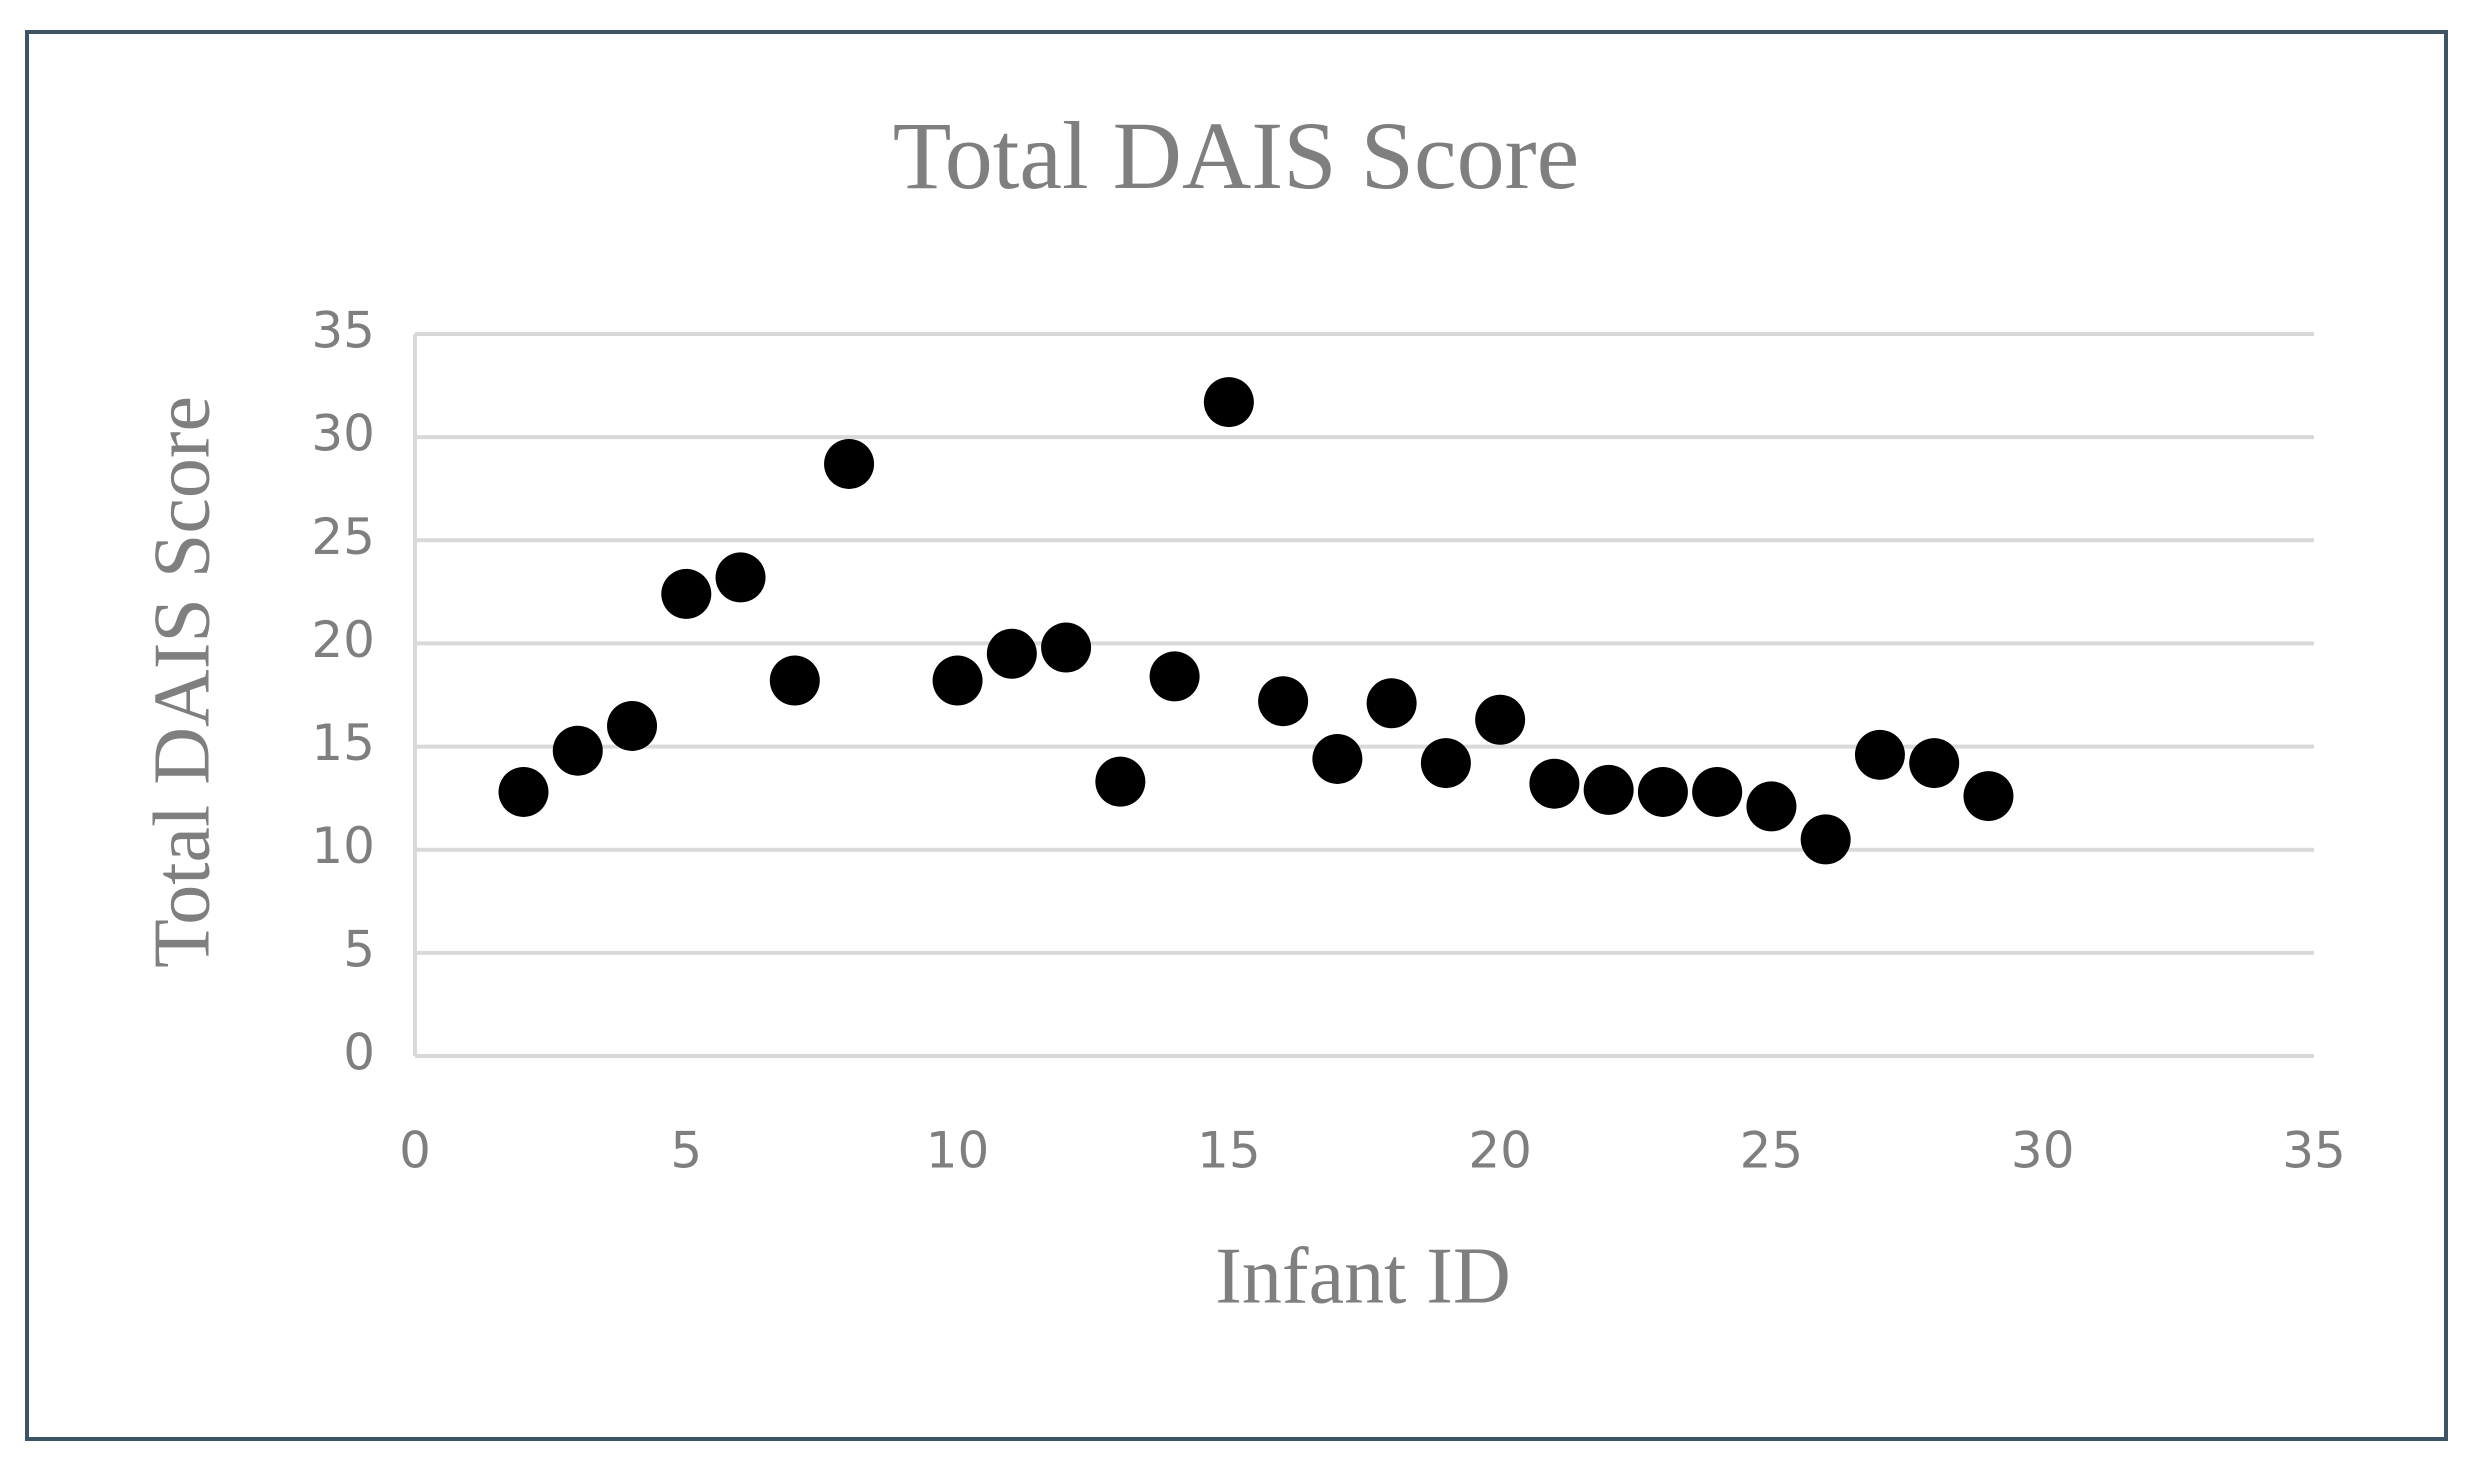 Image resolution: width=2468 pixels, height=1463 pixels. Describe the element at coordinates (182, 682) in the screenshot. I see `y-axis-label: Total DAIS Score` at that location.